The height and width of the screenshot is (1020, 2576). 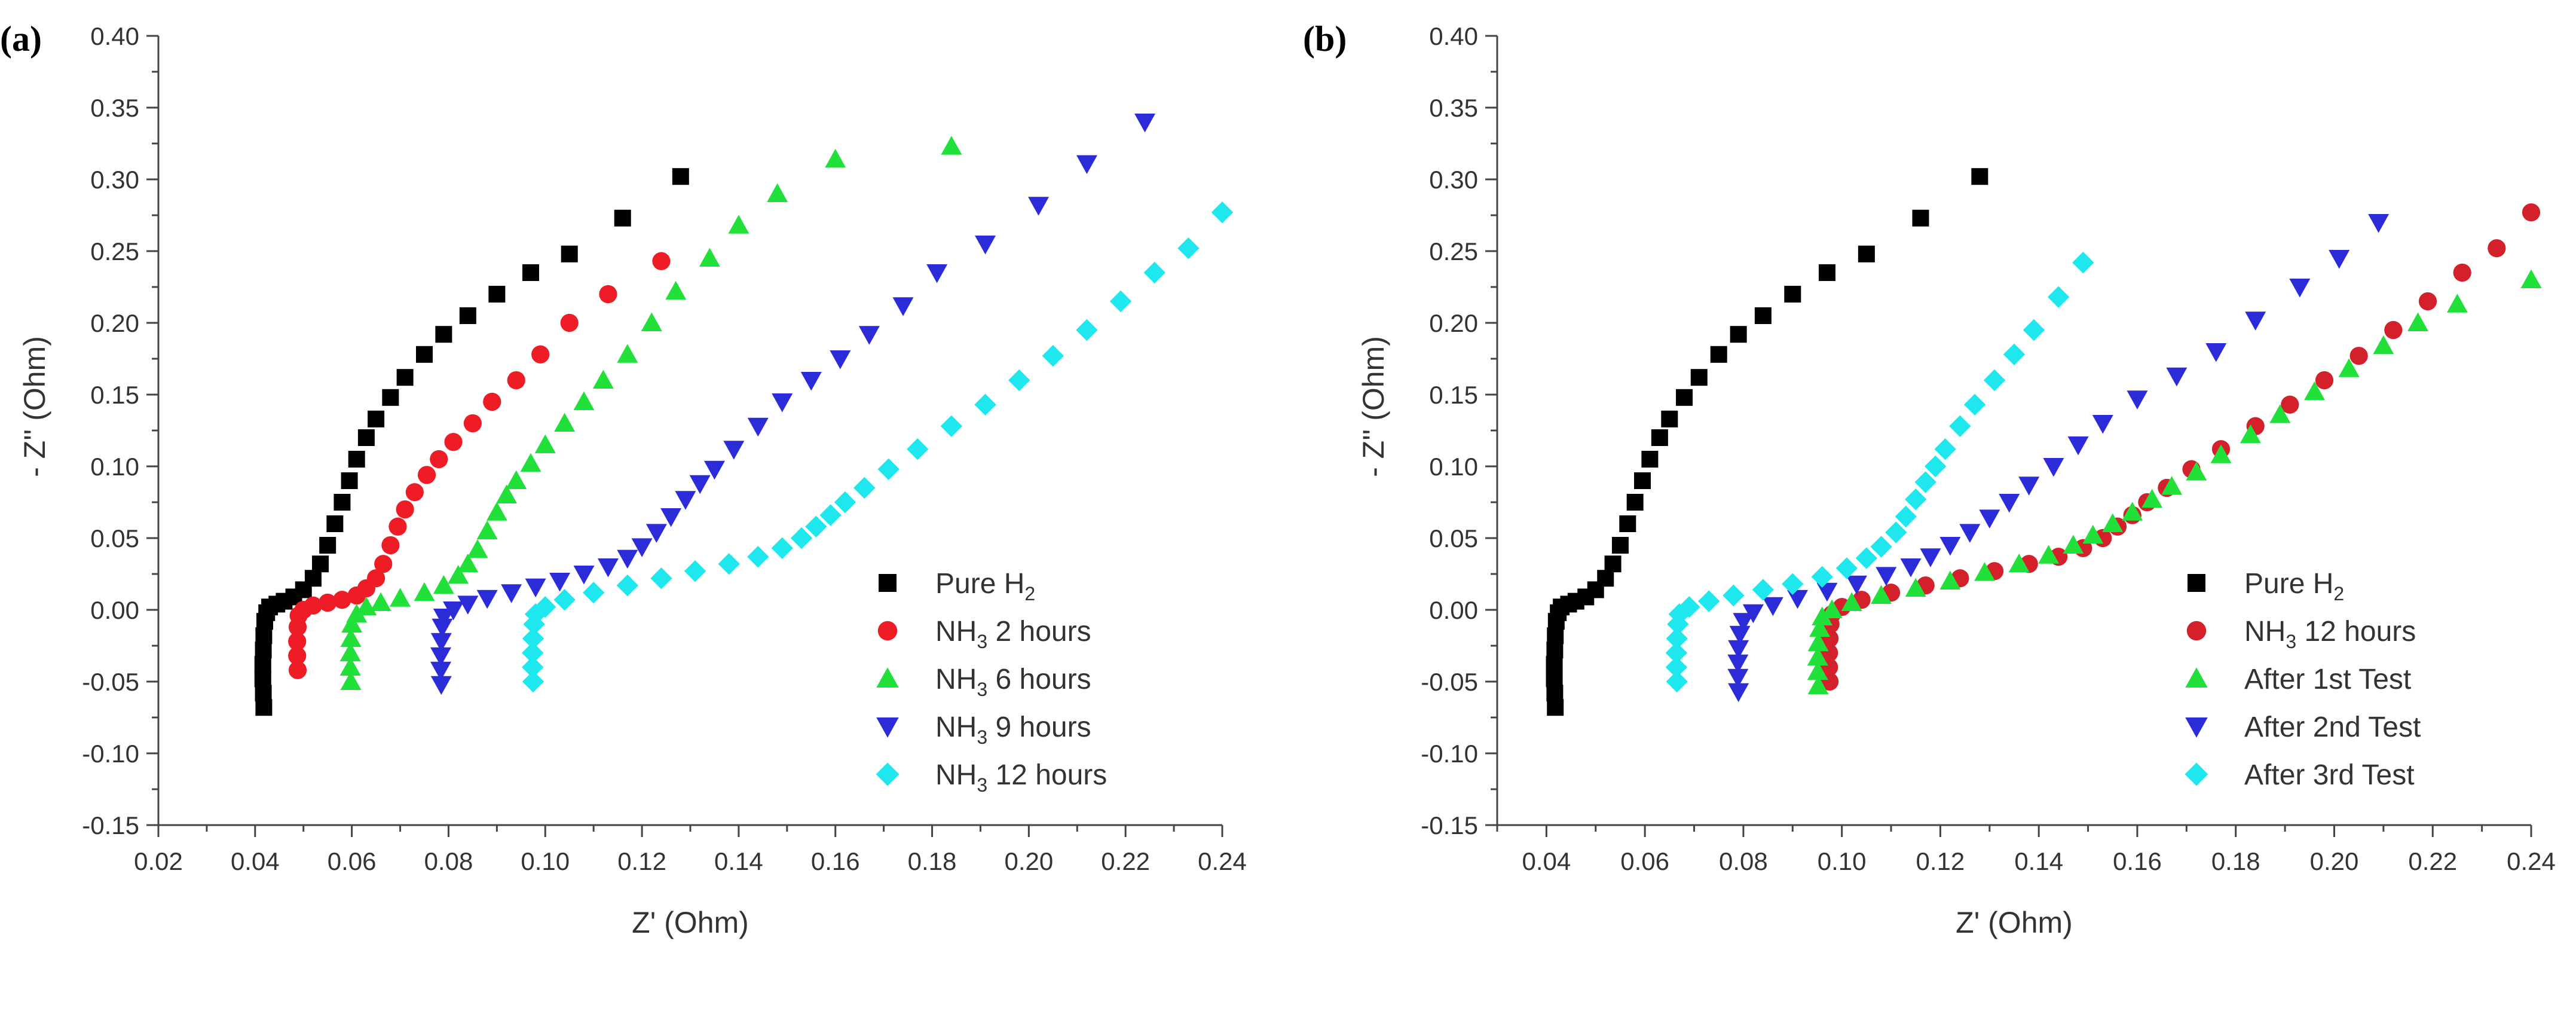 I want to click on y-tick-label: 0.30, so click(x=1453, y=180).